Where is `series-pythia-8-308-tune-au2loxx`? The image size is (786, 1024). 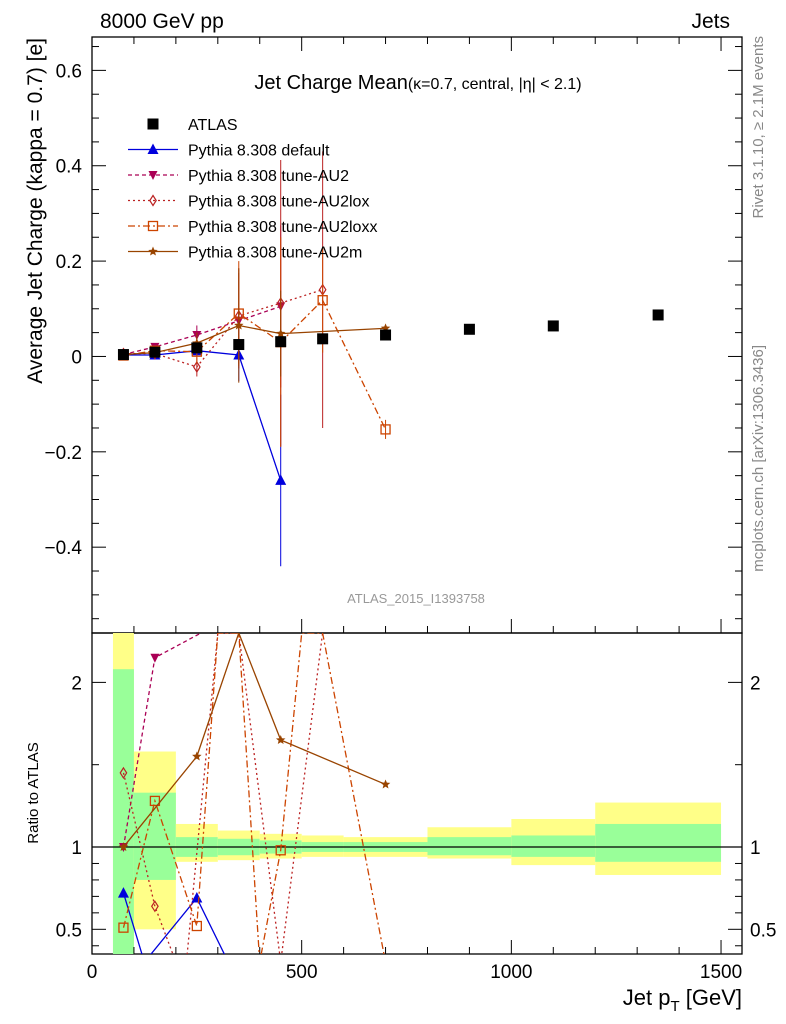 series-pythia-8-308-tune-au2loxx is located at coordinates (254, 342).